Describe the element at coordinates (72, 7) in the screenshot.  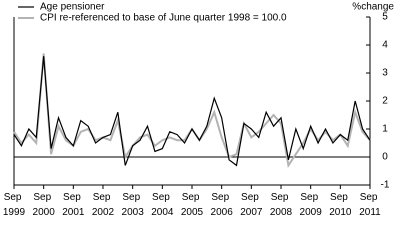
I see `legend-label: Age pensioner` at that location.